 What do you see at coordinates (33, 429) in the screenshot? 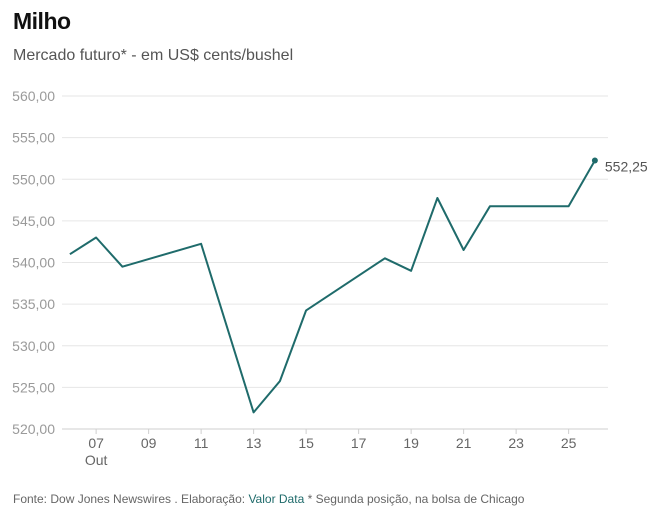
I see `y-tick-label: 520,00` at bounding box center [33, 429].